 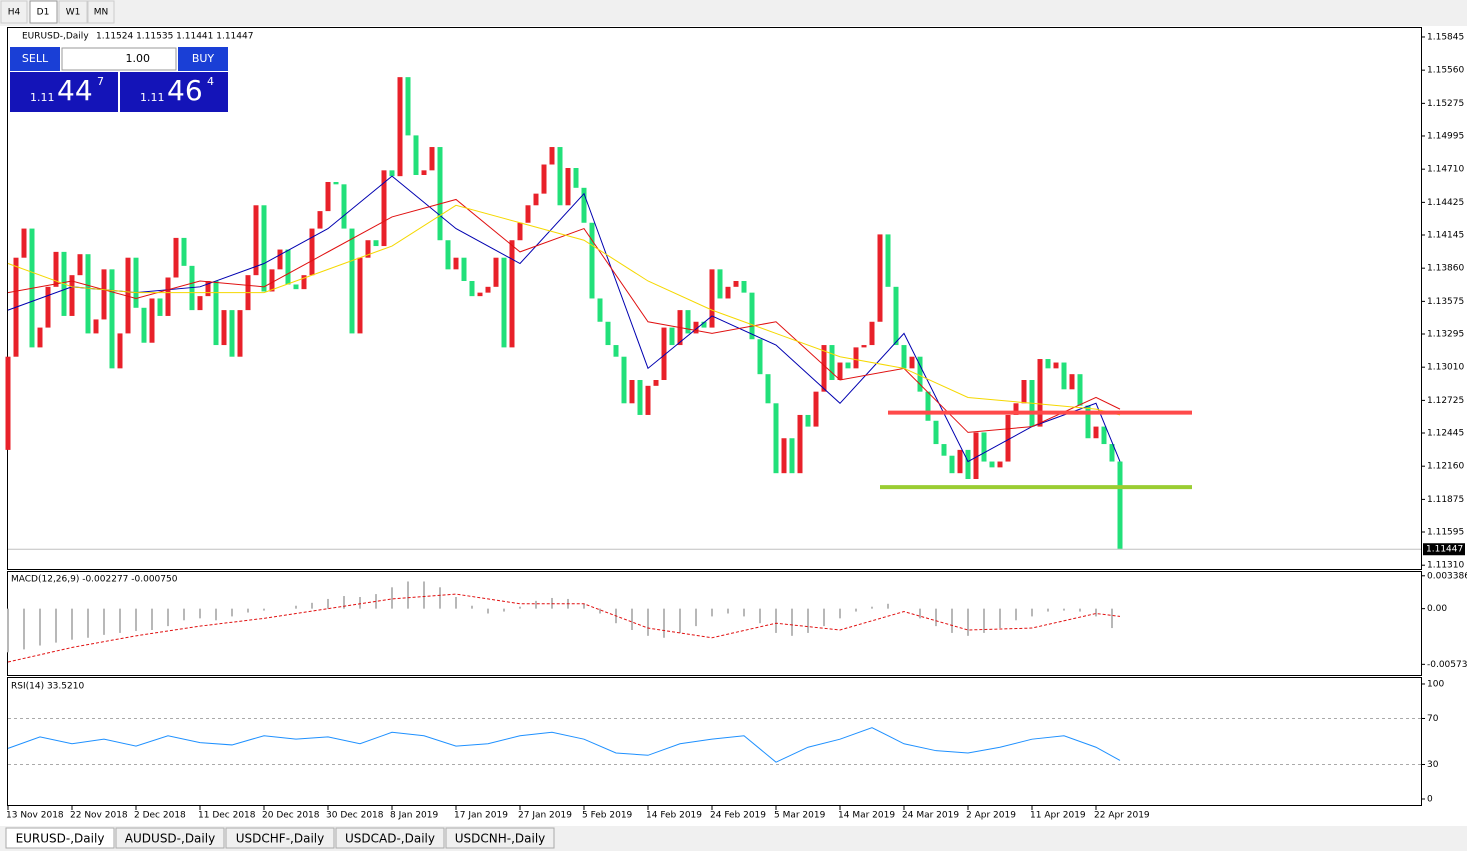 I want to click on rsi-line, so click(x=564, y=745).